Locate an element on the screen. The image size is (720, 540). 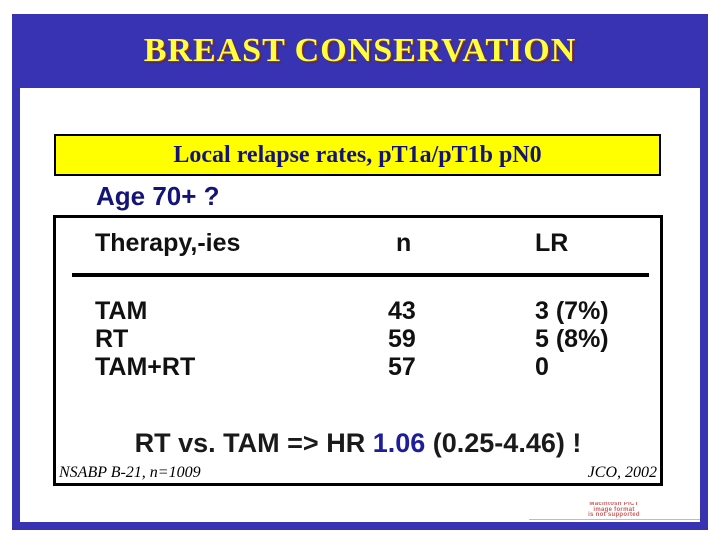
table-body: TAM 43 3 (7%) RT 59 5 (8%) TAM+RT 57 0 is located at coordinates (358, 339).